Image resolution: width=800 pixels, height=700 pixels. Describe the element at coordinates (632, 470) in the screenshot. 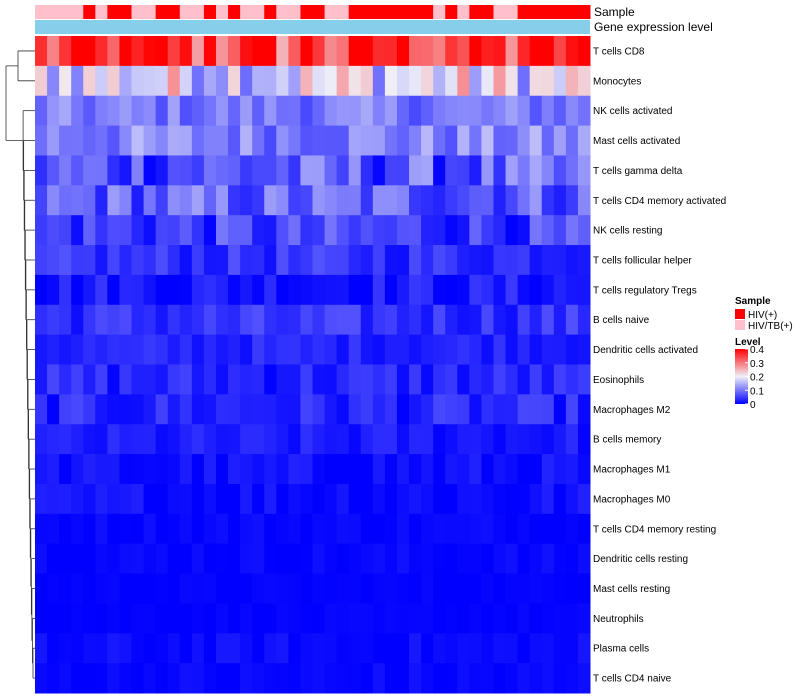

I see `row-label: Macrophages M1` at that location.